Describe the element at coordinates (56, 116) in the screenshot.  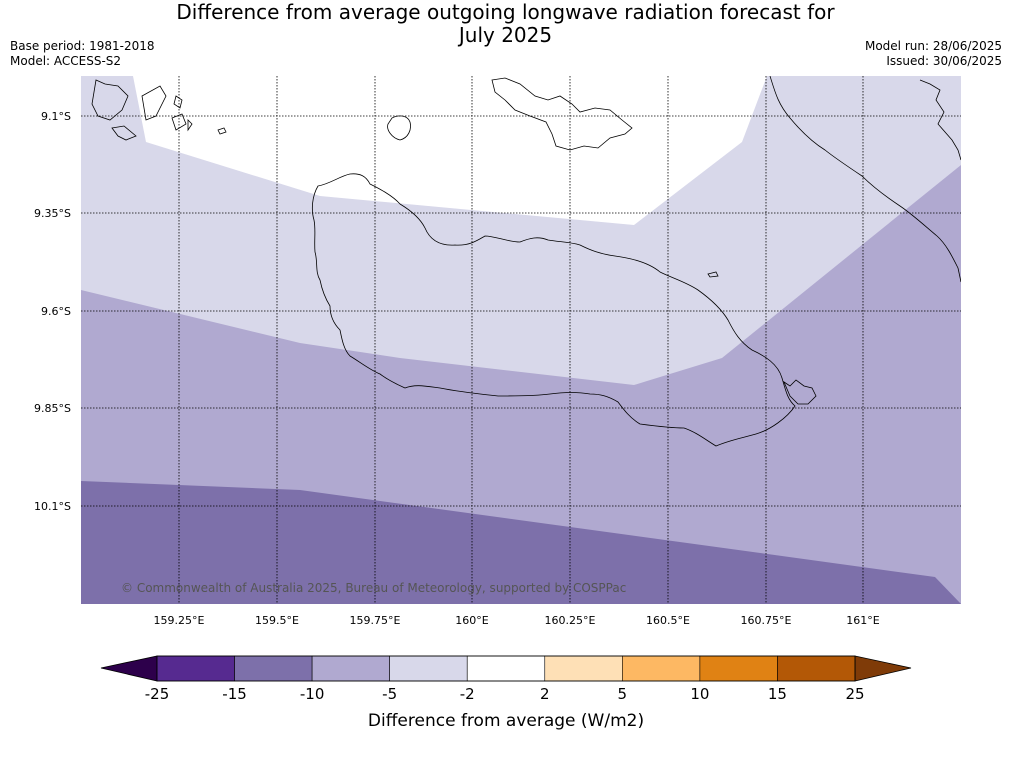
I see `lat-label: 9.1°S` at that location.